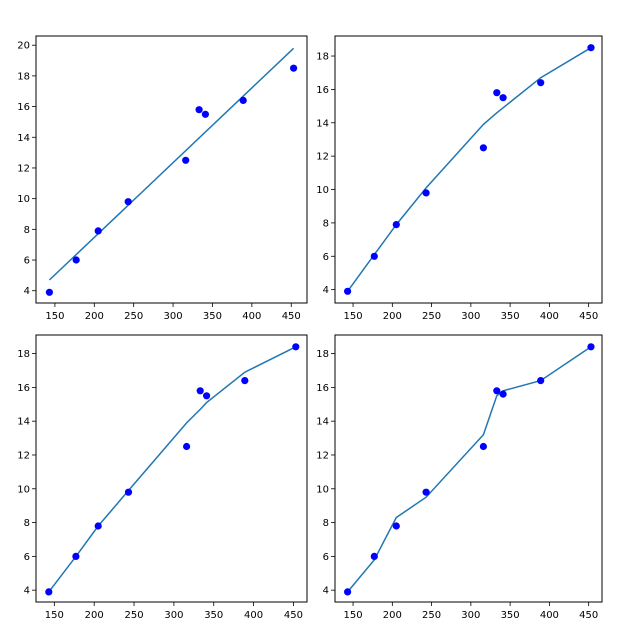 Image resolution: width=640 pixels, height=640 pixels. I want to click on panel-top-left-y-tick-label: 6, so click(27, 261).